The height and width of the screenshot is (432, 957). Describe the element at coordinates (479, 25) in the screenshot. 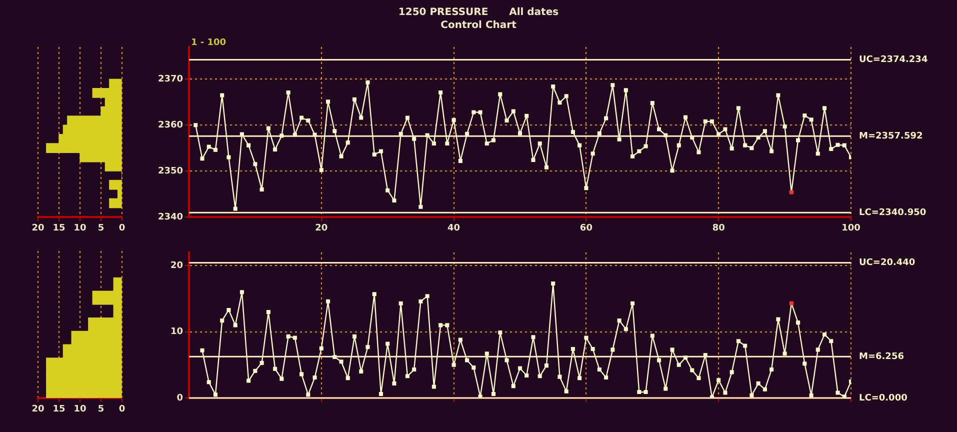

I see `chart-subtitle: Control Chart` at that location.